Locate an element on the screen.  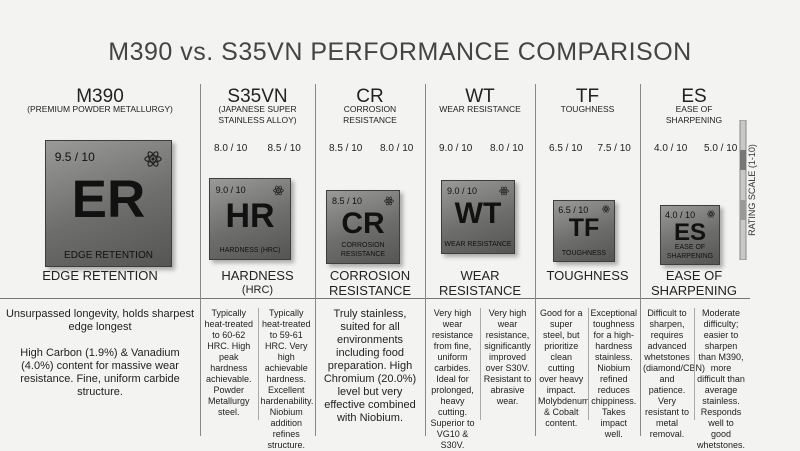
label-line: WEAR RESISTANCE is located at coordinates (480, 283).